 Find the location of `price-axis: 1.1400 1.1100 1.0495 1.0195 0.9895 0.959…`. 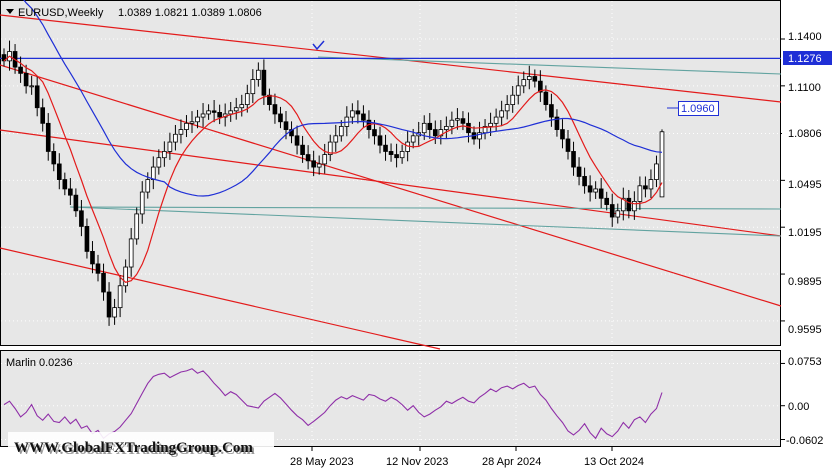

price-axis: 1.1400 1.1100 1.0495 1.0195 0.9895 0.959… is located at coordinates (805, 183).